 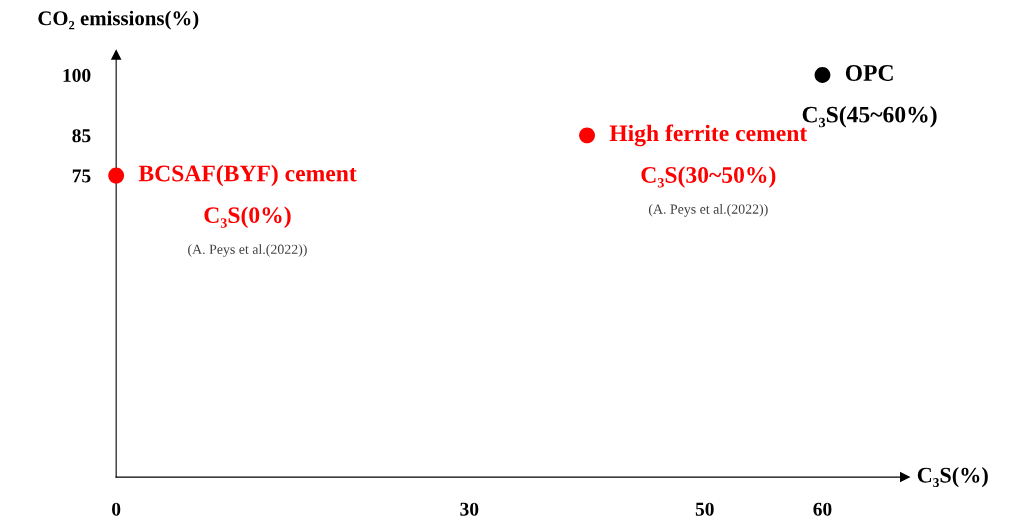 I want to click on y-tick-label: 85, so click(x=81, y=136).